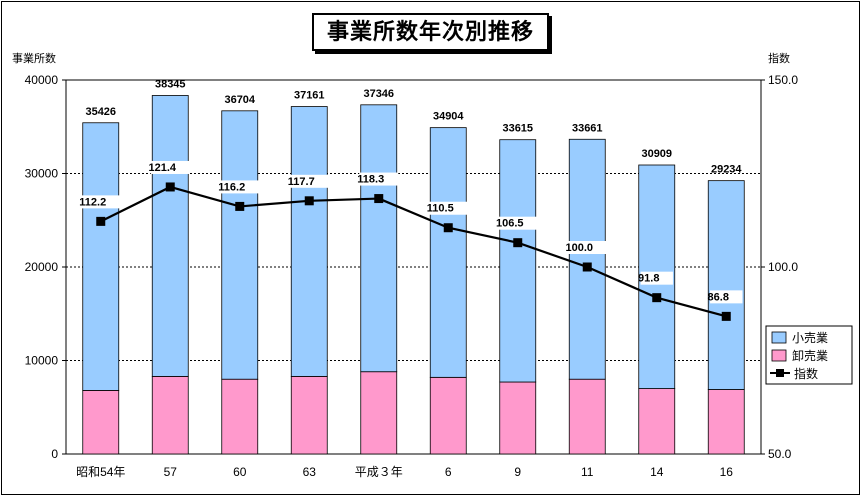  I want to click on bar-total-label: 35426, so click(100, 112).